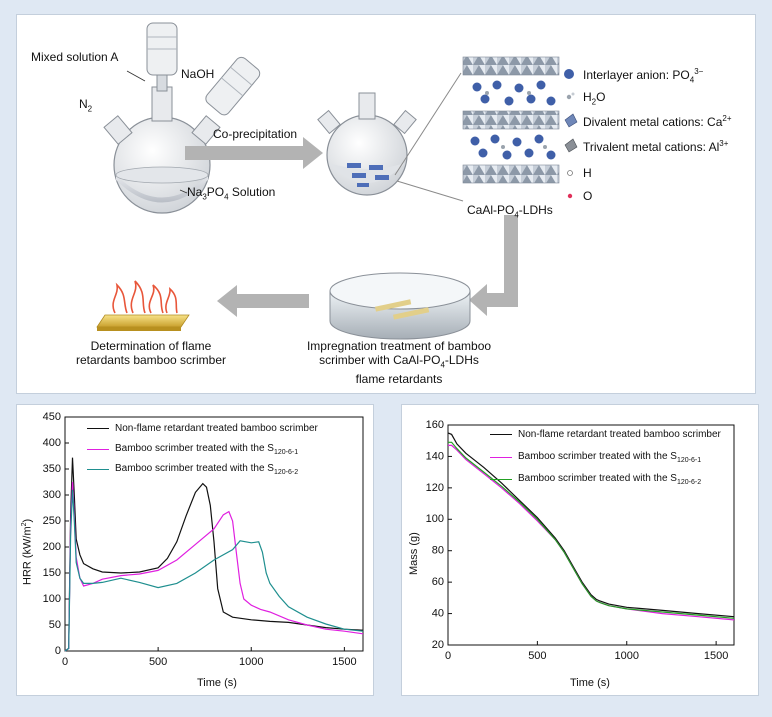 The width and height of the screenshot is (772, 717). What do you see at coordinates (52, 443) in the screenshot?
I see `hrr-ytick-label: 400` at bounding box center [52, 443].